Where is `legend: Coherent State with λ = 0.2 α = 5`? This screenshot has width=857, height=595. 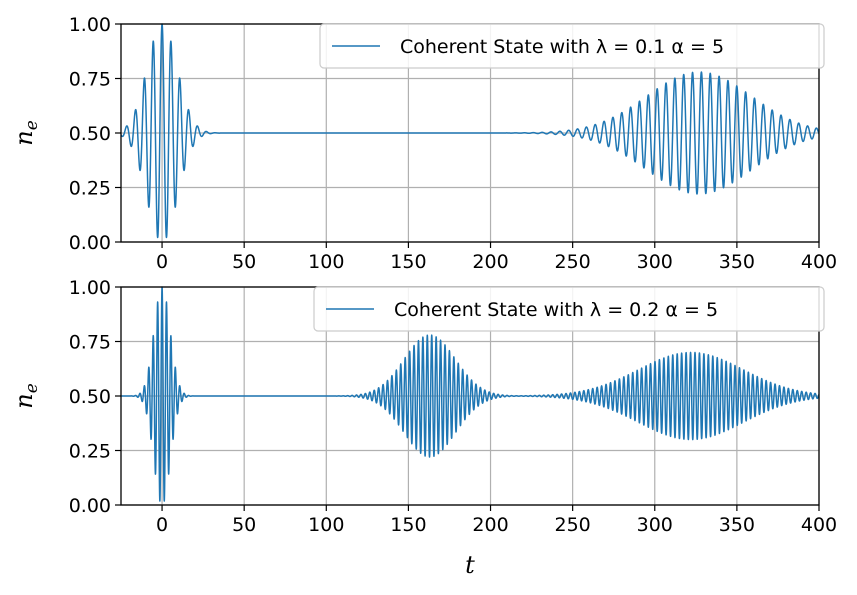 legend: Coherent State with λ = 0.2 α = 5 is located at coordinates (569, 309).